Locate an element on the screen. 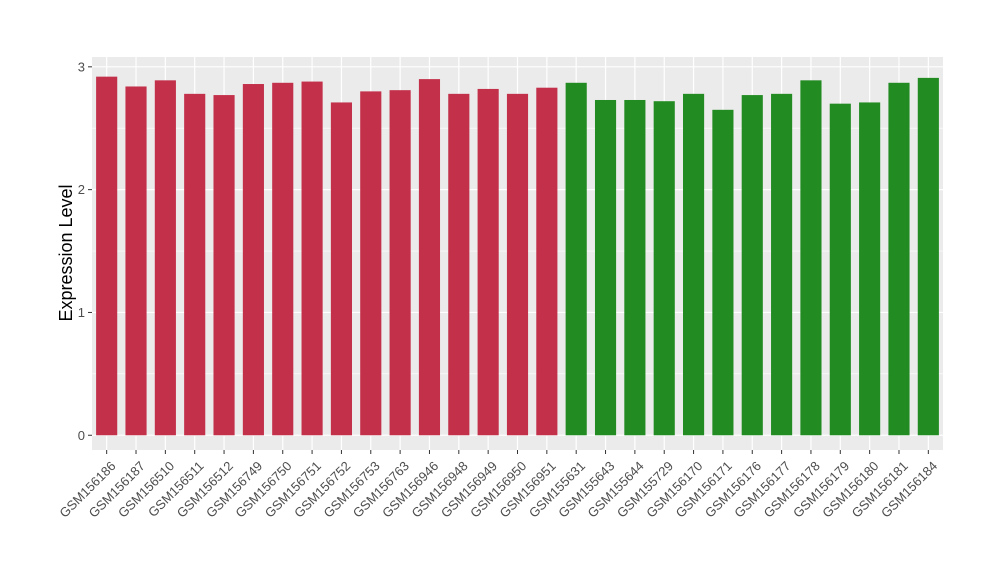 This screenshot has height=580, width=1000. y-tick-label: 3 is located at coordinates (81, 66).